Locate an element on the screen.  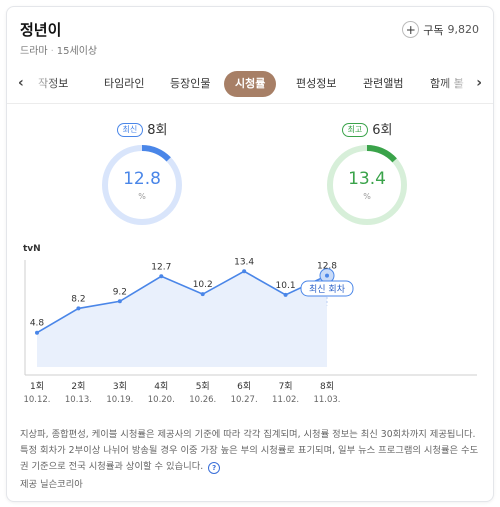
latest-donut-chart is located at coordinates (142, 185).